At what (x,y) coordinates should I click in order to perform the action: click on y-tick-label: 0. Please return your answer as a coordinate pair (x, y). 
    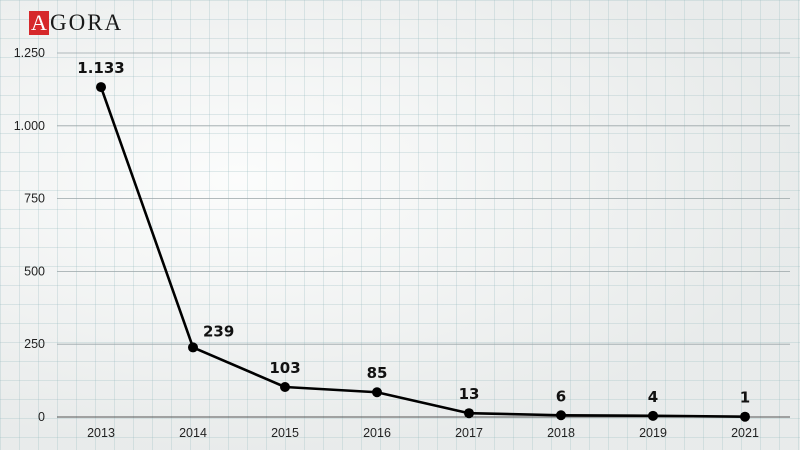
    Looking at the image, I should click on (41, 417).